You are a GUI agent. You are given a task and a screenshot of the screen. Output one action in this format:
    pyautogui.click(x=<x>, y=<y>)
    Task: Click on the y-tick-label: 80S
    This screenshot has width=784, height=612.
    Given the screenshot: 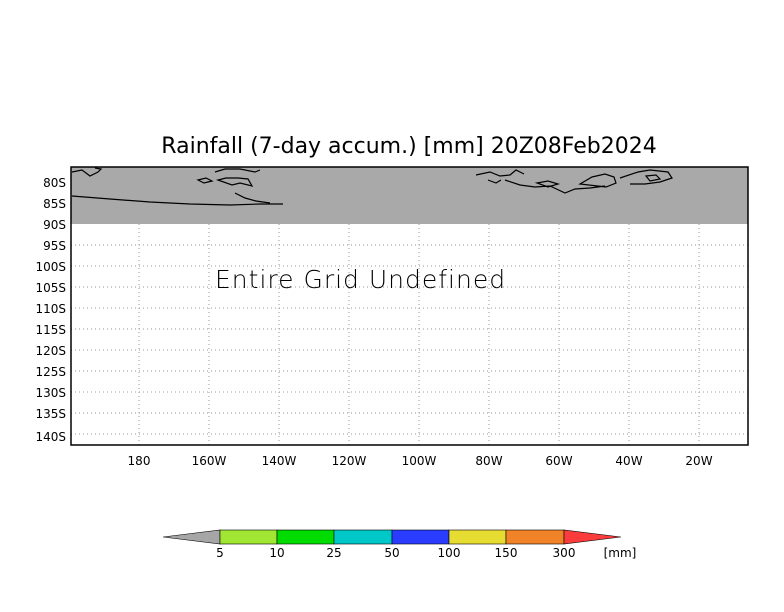 What is the action you would take?
    pyautogui.click(x=54, y=183)
    